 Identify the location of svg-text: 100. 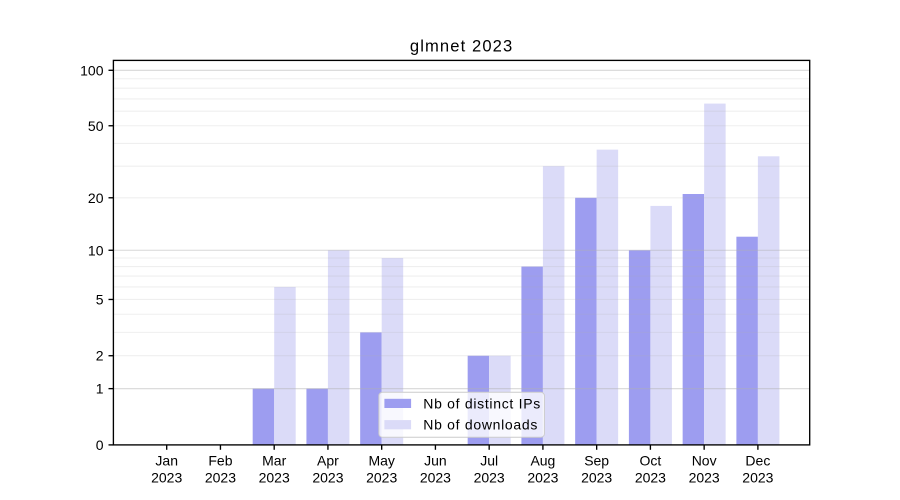
(92, 70).